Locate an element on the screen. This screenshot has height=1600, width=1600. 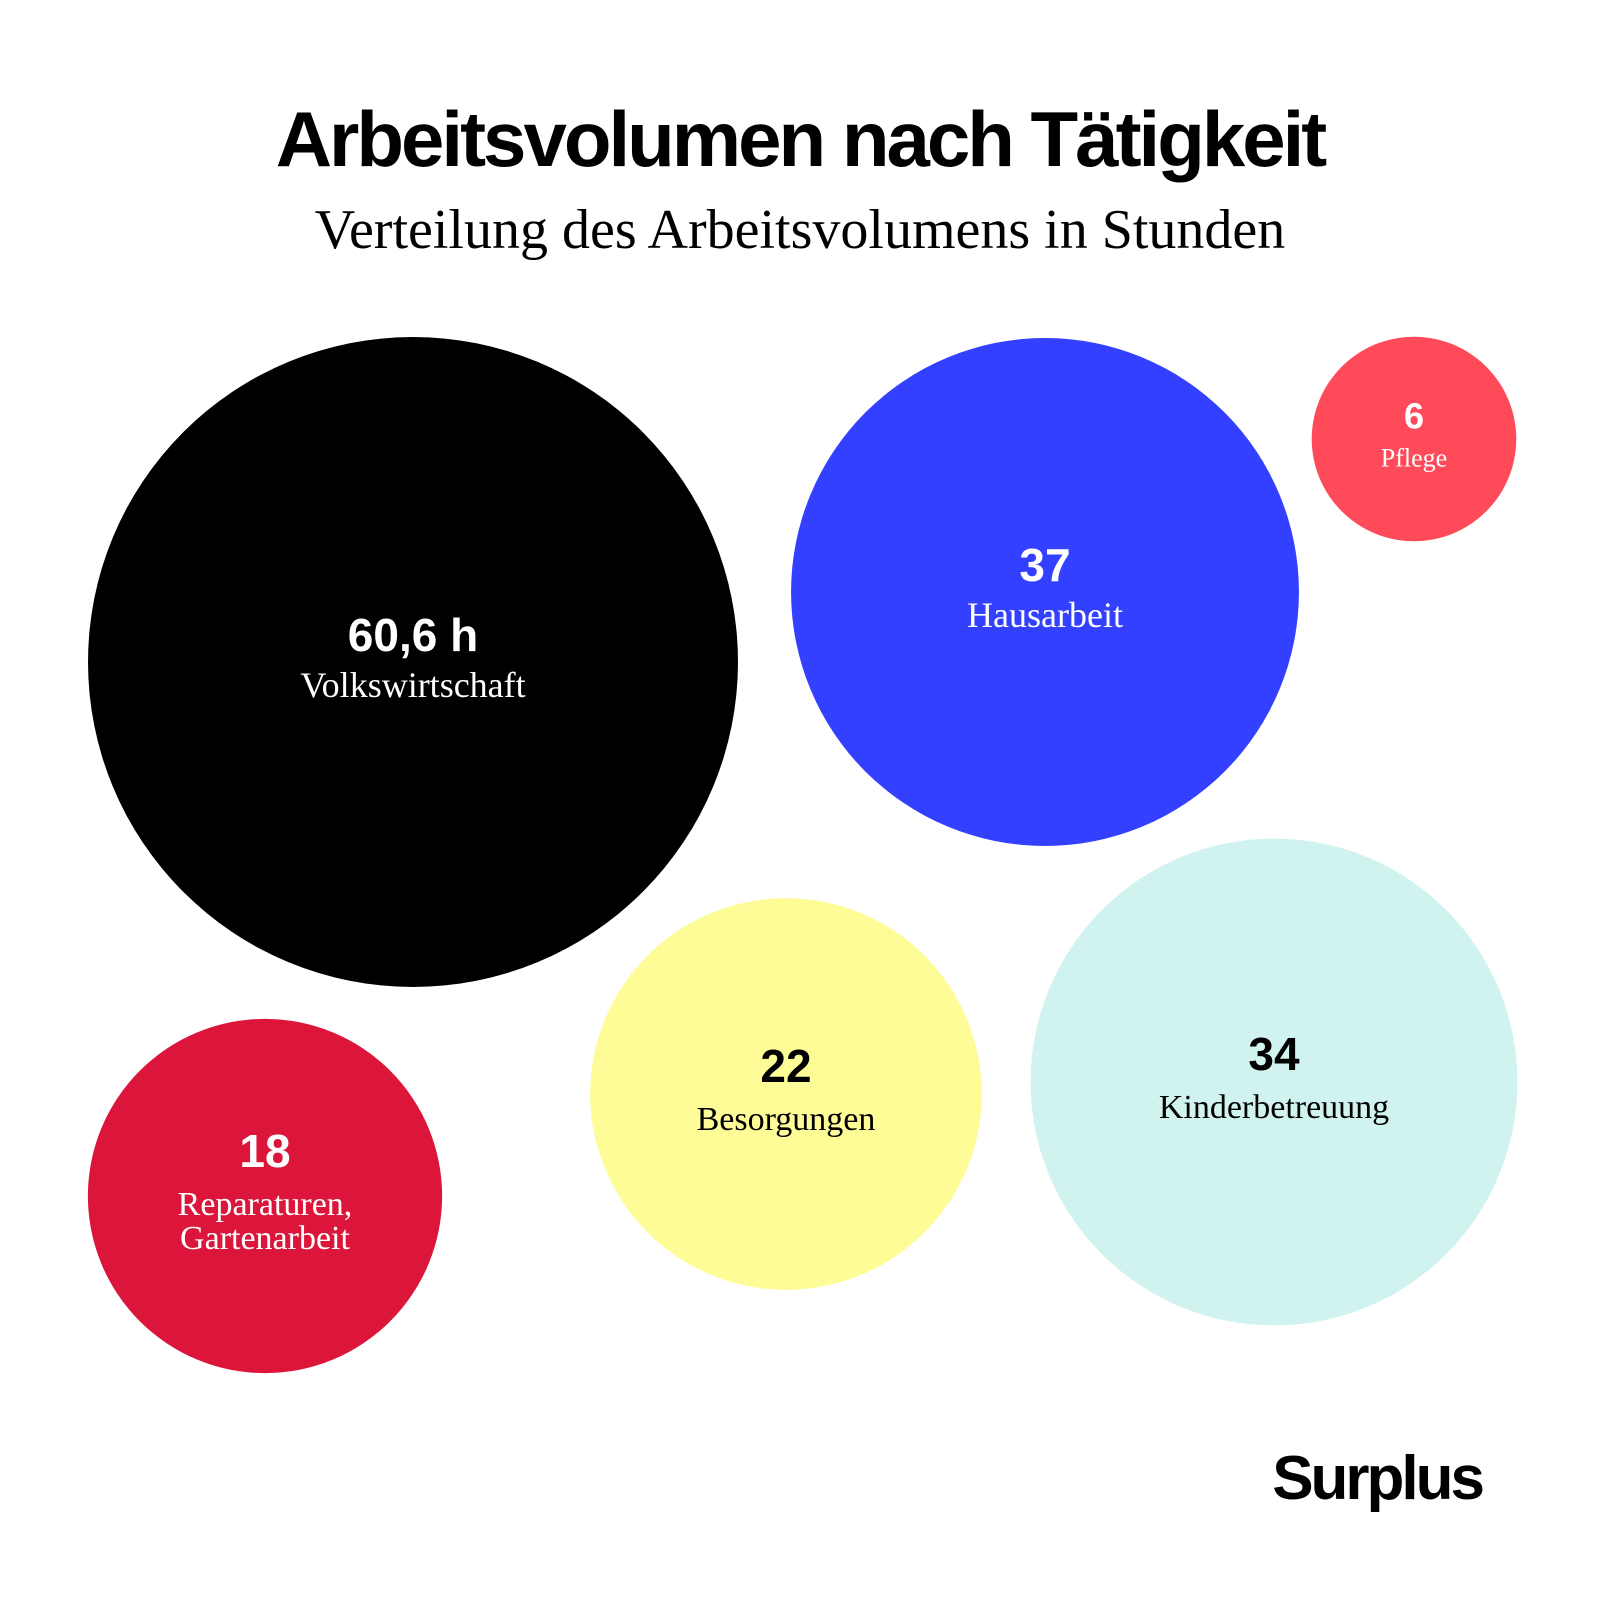
bubble-value-besorgungen: 22 is located at coordinates (785, 1066).